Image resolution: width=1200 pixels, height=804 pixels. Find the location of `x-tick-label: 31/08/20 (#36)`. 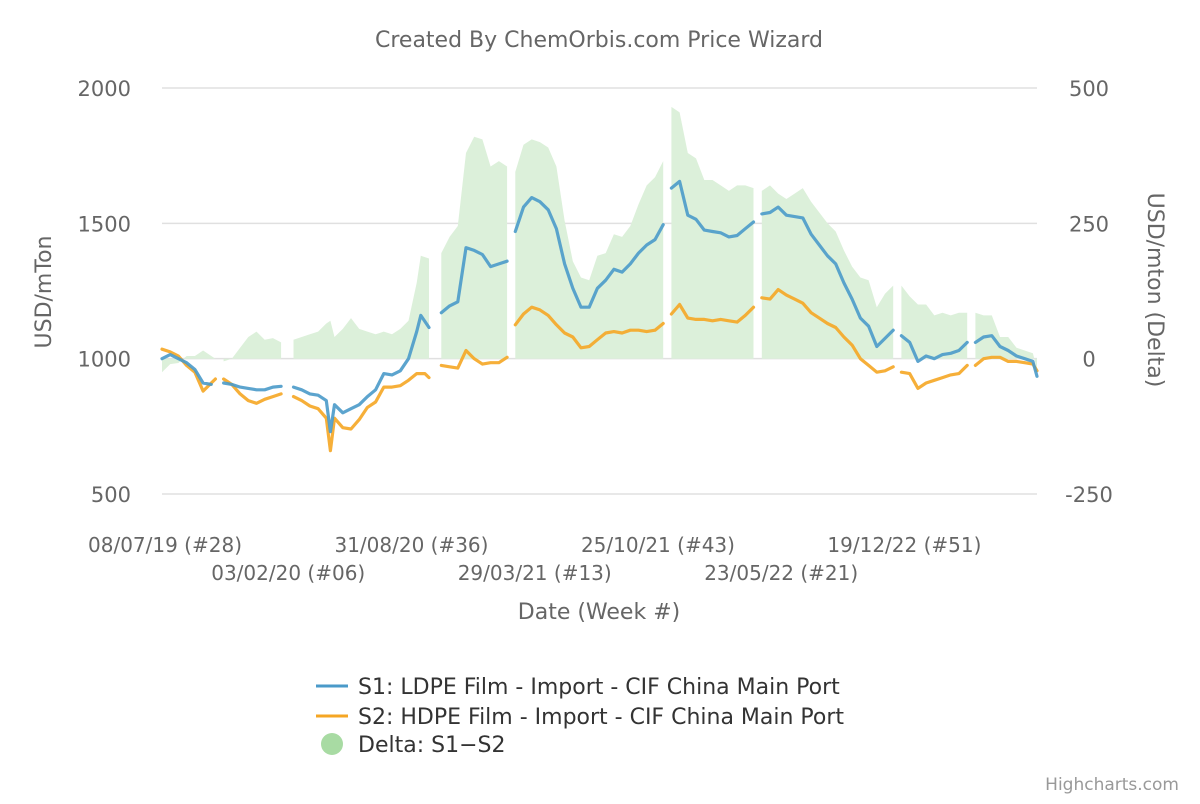

x-tick-label: 31/08/20 (#36) is located at coordinates (411, 545).